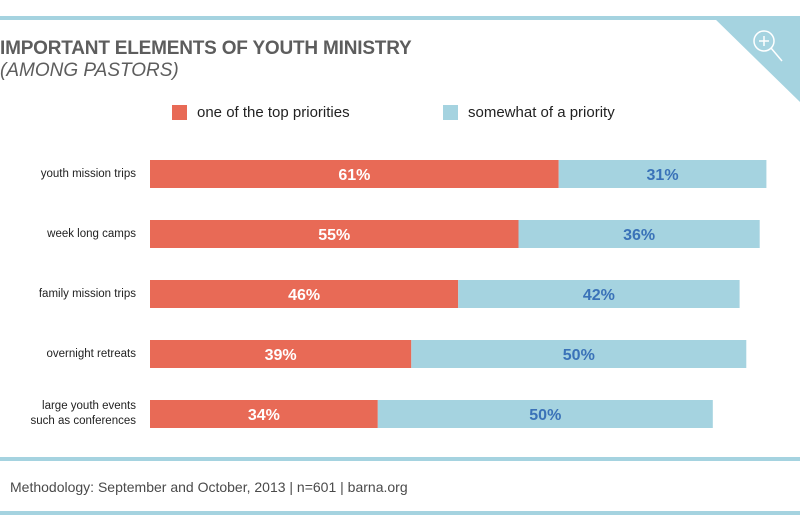 The width and height of the screenshot is (800, 529). What do you see at coordinates (89, 406) in the screenshot?
I see `category-label-line: large youth events` at bounding box center [89, 406].